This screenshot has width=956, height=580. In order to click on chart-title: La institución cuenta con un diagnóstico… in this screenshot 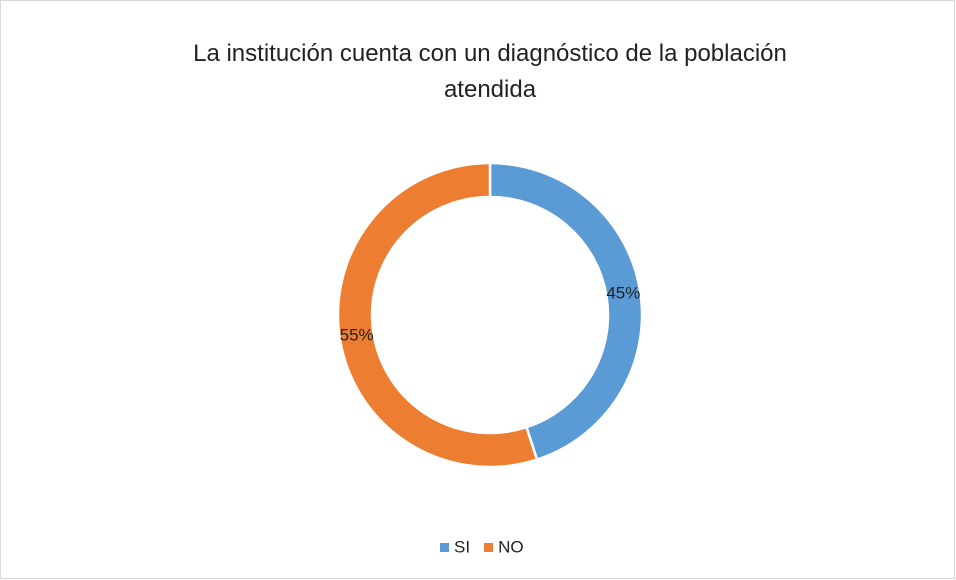, I will do `click(490, 71)`.